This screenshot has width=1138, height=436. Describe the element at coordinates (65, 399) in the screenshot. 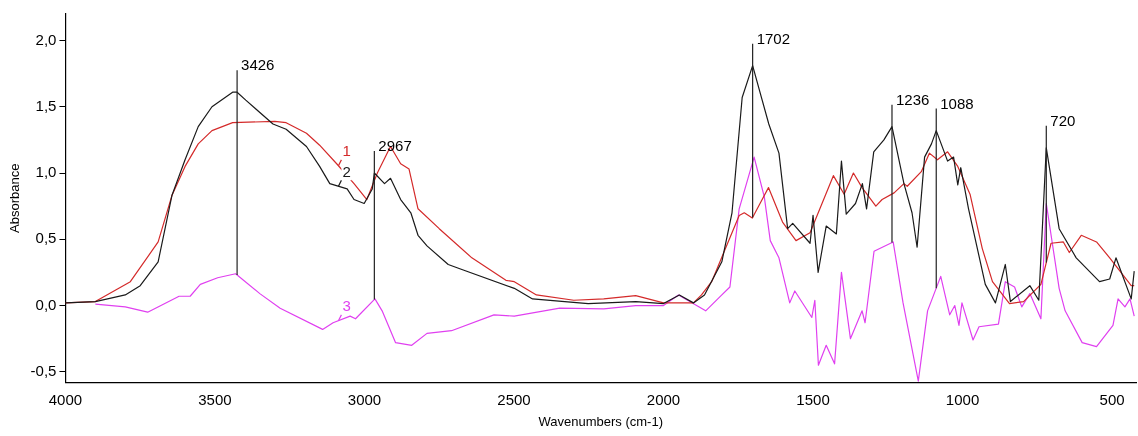

I see `x-tick-label: 4000` at that location.